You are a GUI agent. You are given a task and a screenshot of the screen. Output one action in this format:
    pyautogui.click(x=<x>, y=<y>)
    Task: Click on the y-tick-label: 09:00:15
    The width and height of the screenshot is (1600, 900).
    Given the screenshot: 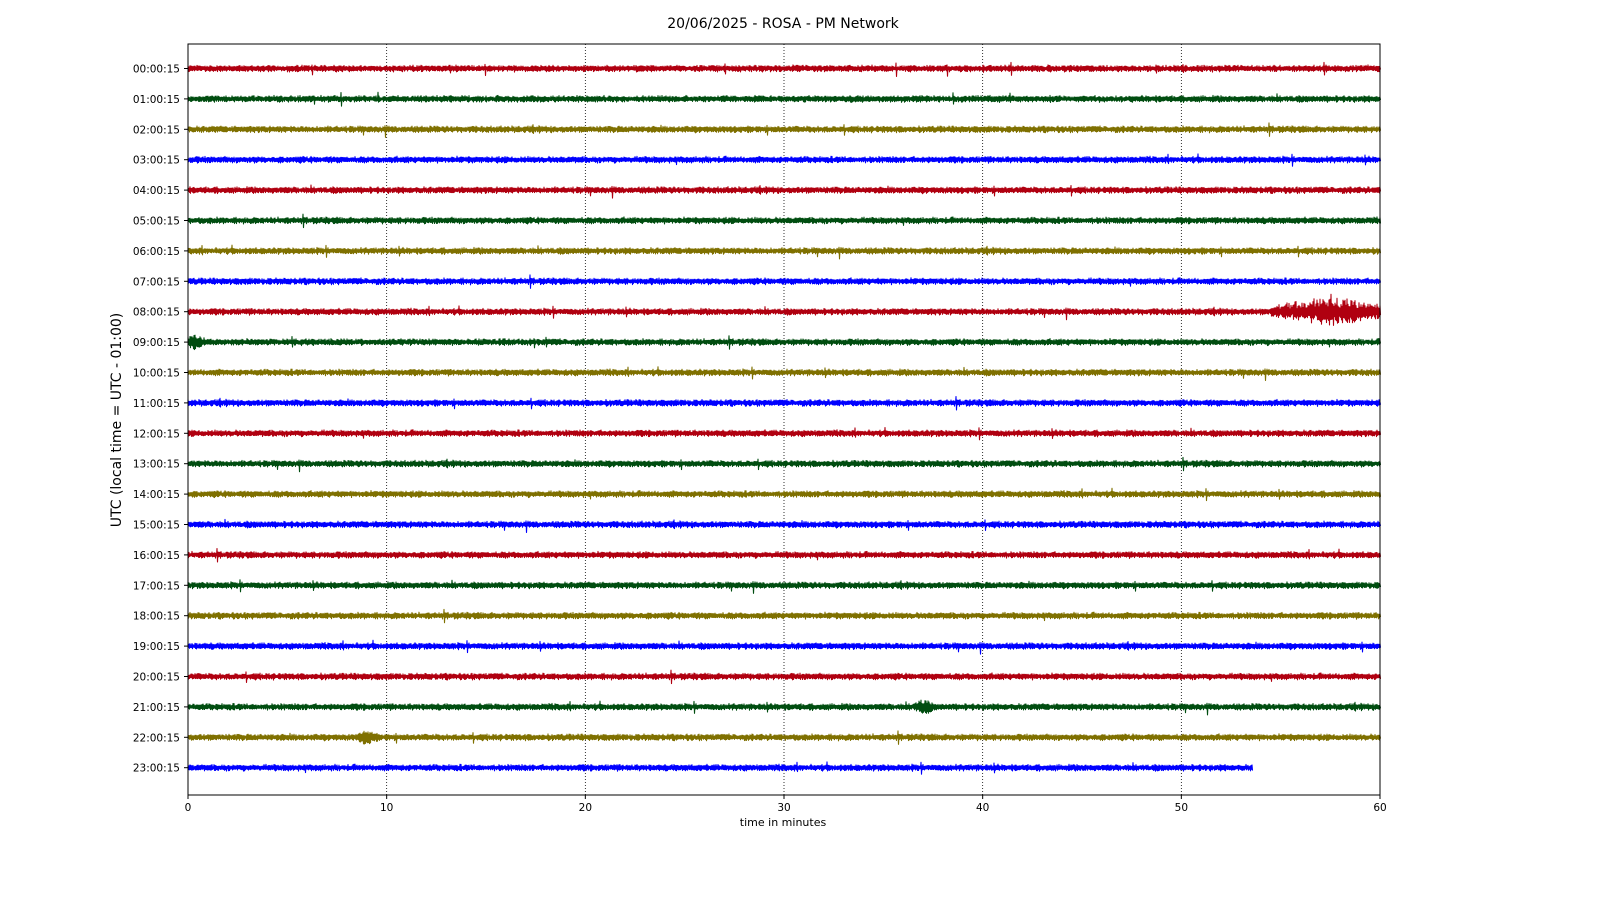 What is the action you would take?
    pyautogui.click(x=156, y=343)
    